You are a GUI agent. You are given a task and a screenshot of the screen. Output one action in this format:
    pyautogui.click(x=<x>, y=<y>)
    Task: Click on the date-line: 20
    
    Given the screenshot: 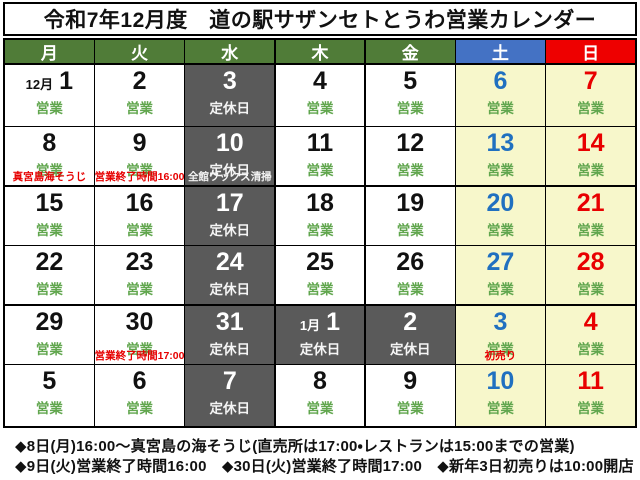 What is the action you would take?
    pyautogui.click(x=501, y=203)
    